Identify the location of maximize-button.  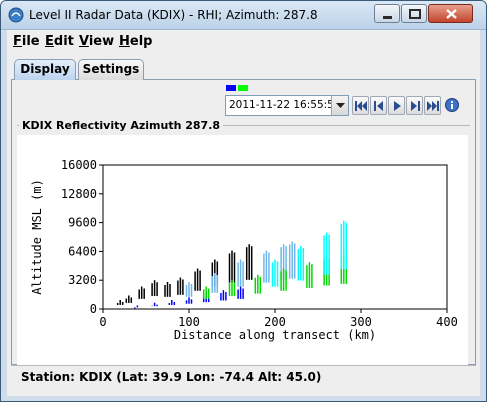
(414, 13).